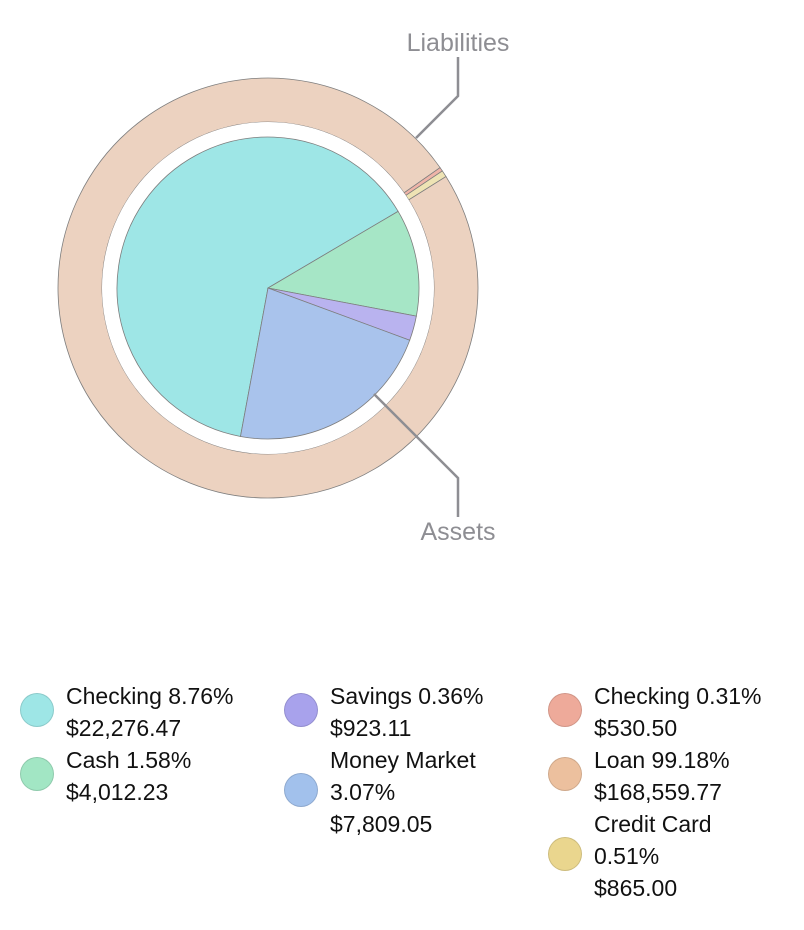 The image size is (804, 930). What do you see at coordinates (371, 728) in the screenshot?
I see `legend-value: $923.11` at bounding box center [371, 728].